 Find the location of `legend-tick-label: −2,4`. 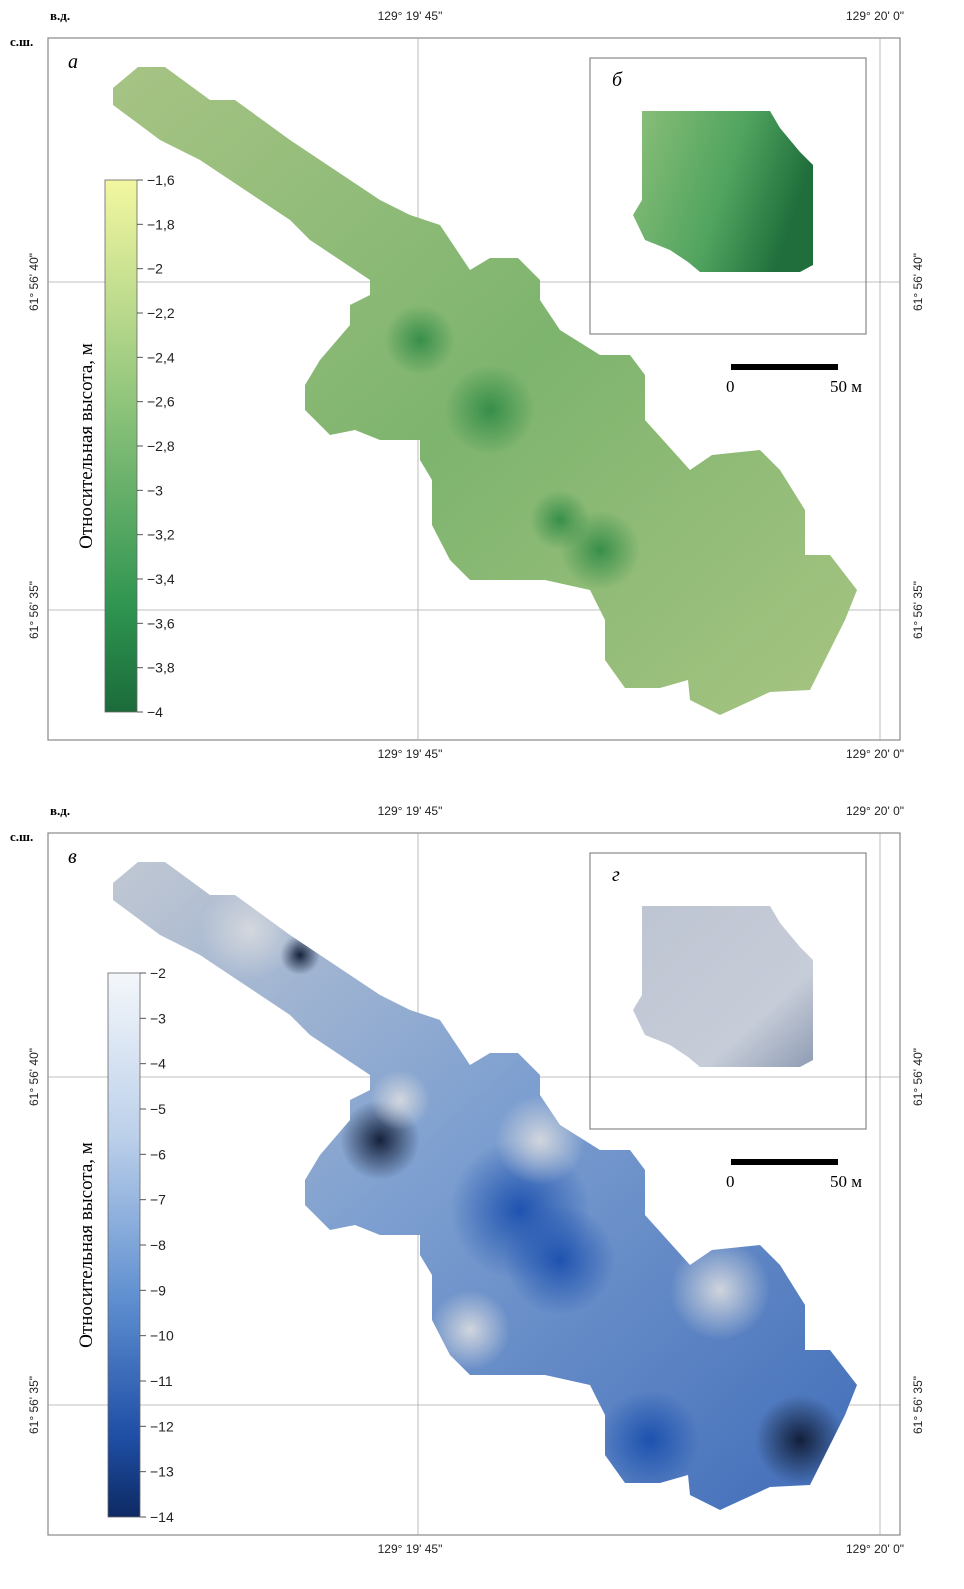

legend-tick-label: −2,4 is located at coordinates (161, 357).